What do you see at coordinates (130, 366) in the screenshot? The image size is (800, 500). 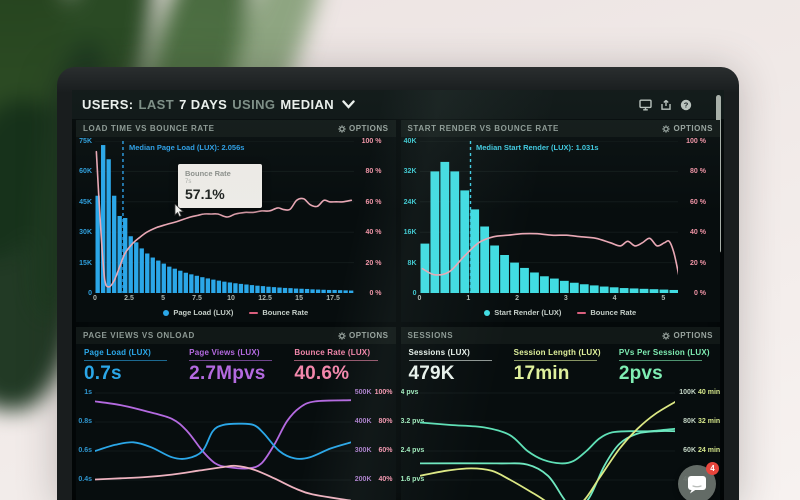 I see `metric: Page Load (LUX) 0.7s` at bounding box center [130, 366].